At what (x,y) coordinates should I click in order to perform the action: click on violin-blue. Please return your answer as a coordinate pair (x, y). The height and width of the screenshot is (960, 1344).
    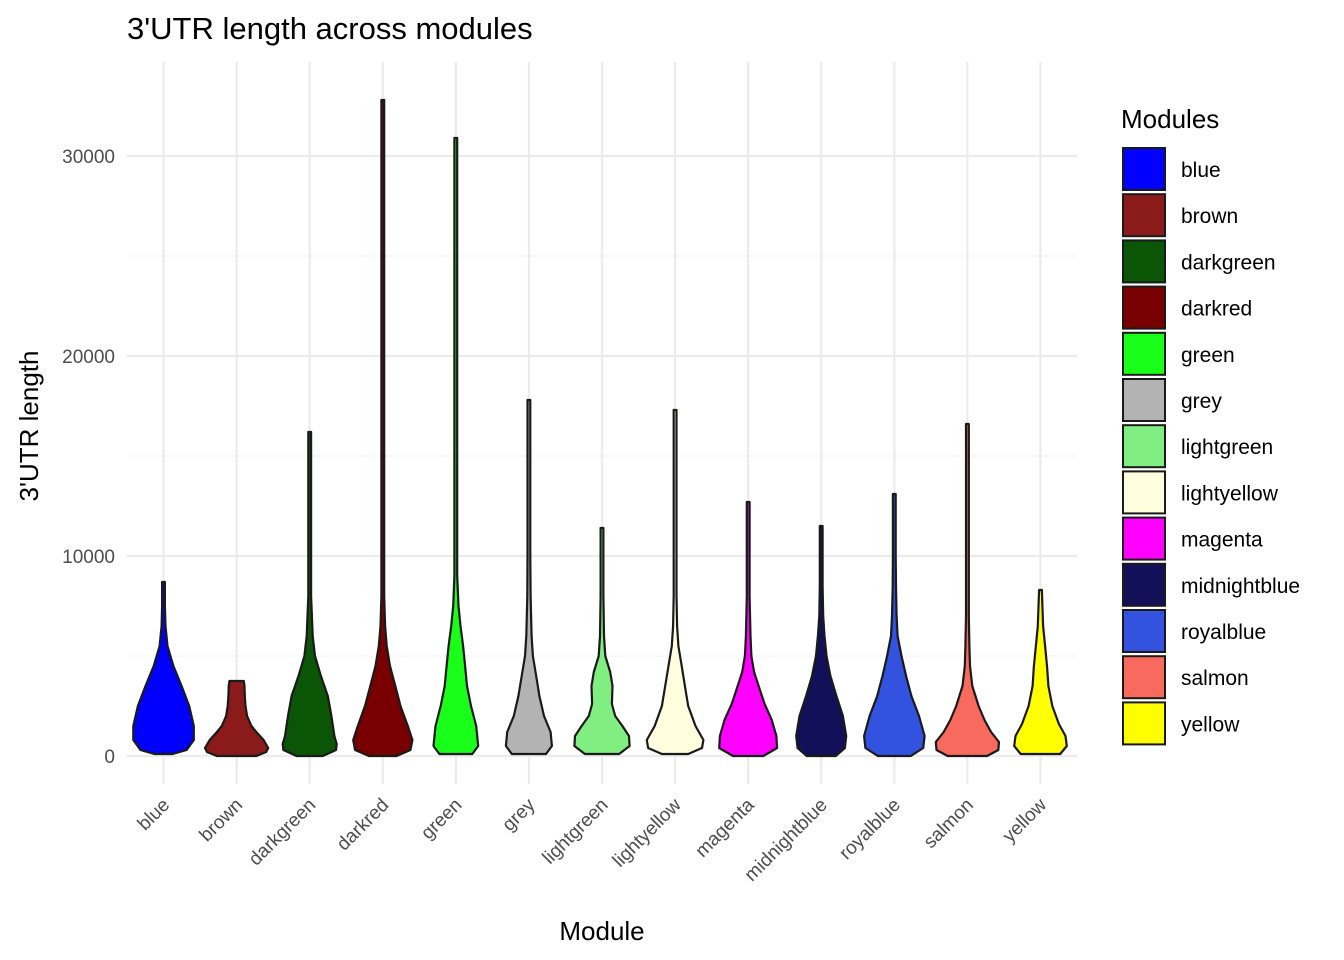
    Looking at the image, I should click on (163, 668).